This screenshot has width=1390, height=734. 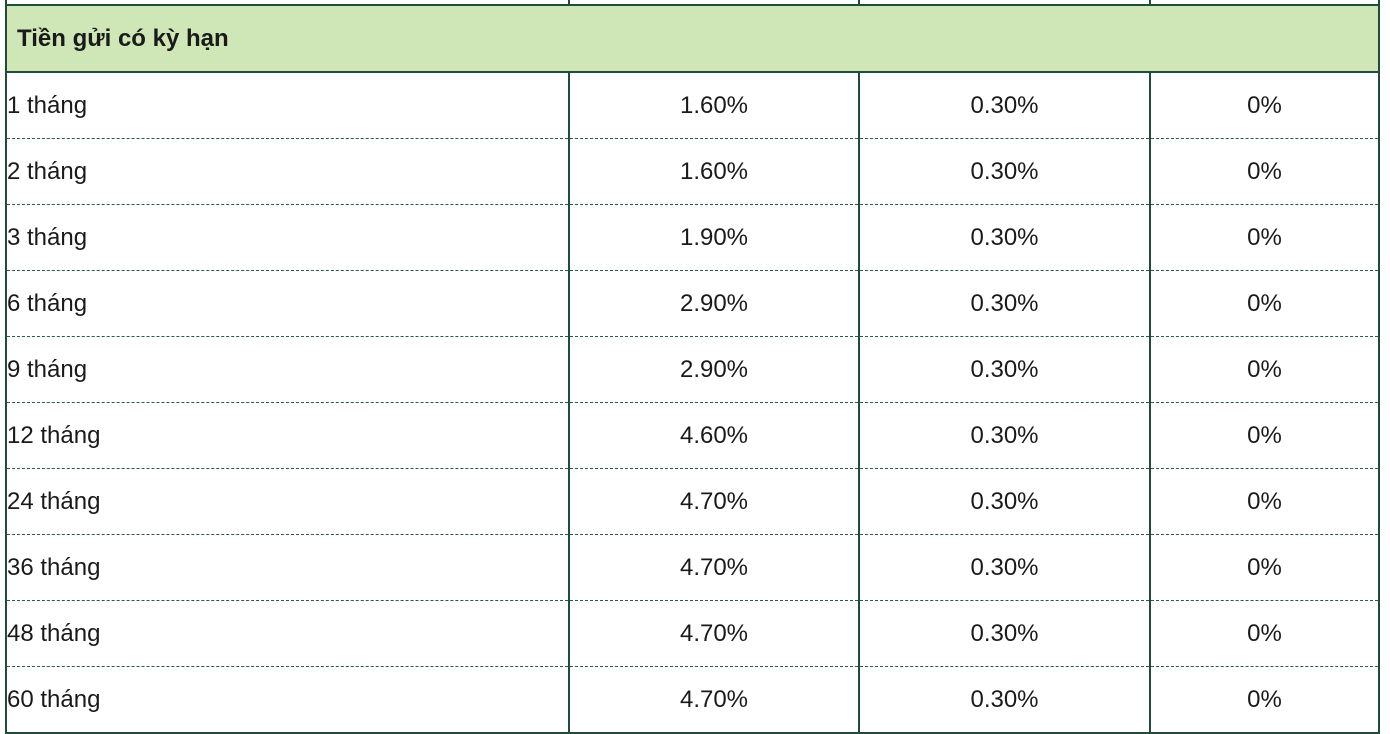 I want to click on table-row: 36 tháng 4.70% 0.30% 0%, so click(x=692, y=567).